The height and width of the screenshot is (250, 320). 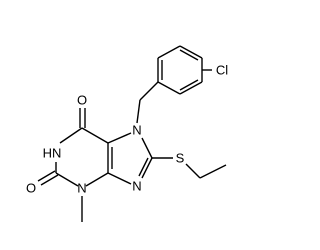 I want to click on atom-label: Cl, so click(x=222, y=70).